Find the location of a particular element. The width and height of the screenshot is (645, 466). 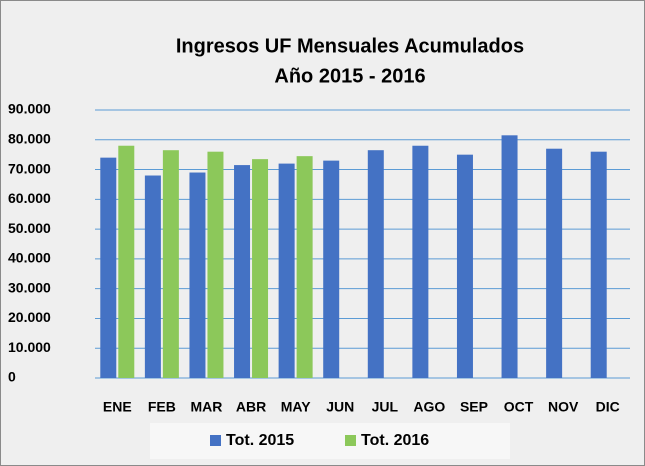

x-tick-label: SEP is located at coordinates (474, 407).